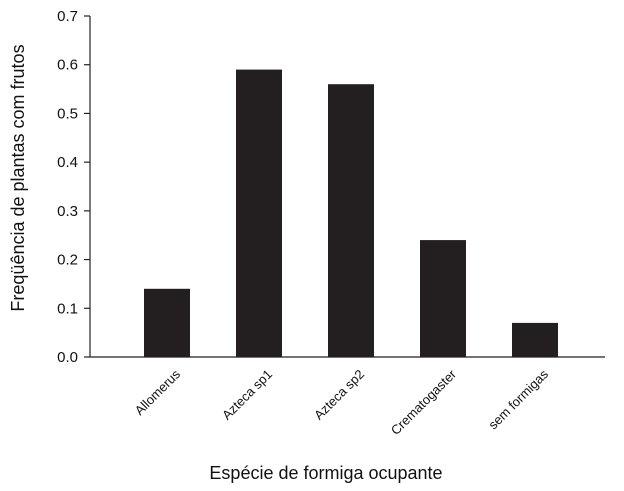 Image resolution: width=624 pixels, height=491 pixels. Describe the element at coordinates (424, 402) in the screenshot. I see `x-tick-label: Crematogaster` at that location.